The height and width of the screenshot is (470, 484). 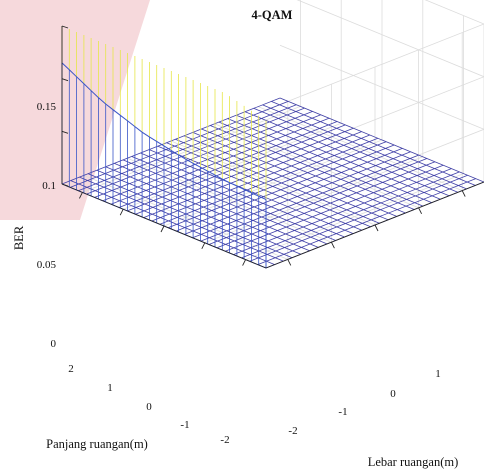 What do you see at coordinates (184, 425) in the screenshot?
I see `x-tick-label: -1` at bounding box center [184, 425].